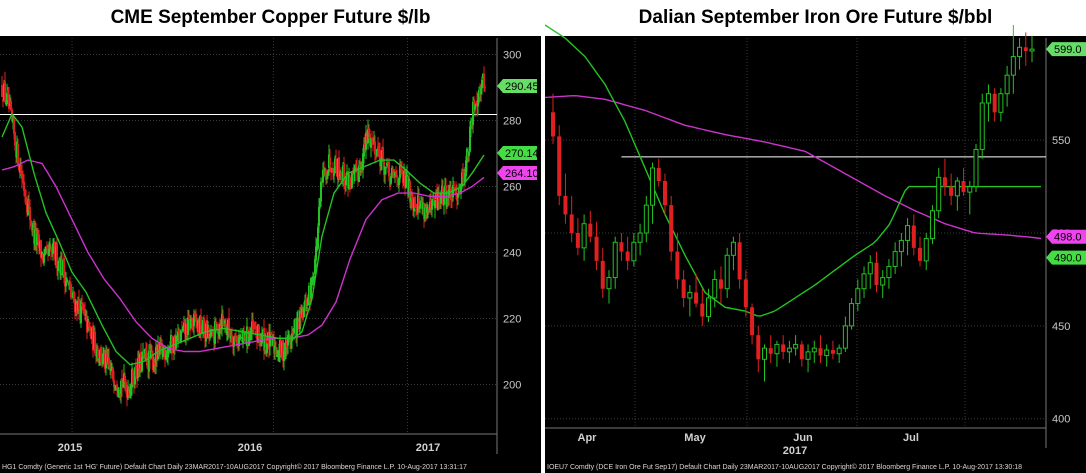  What do you see at coordinates (1061, 141) in the screenshot?
I see `ironore-y-tick: 550` at bounding box center [1061, 141].